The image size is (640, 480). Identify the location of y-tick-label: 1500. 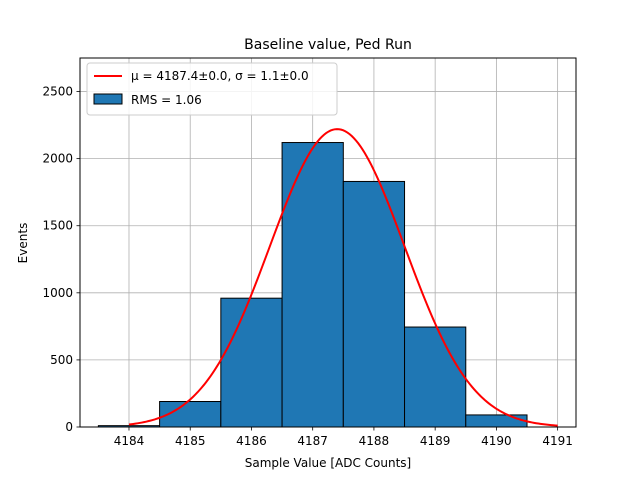
(57, 226).